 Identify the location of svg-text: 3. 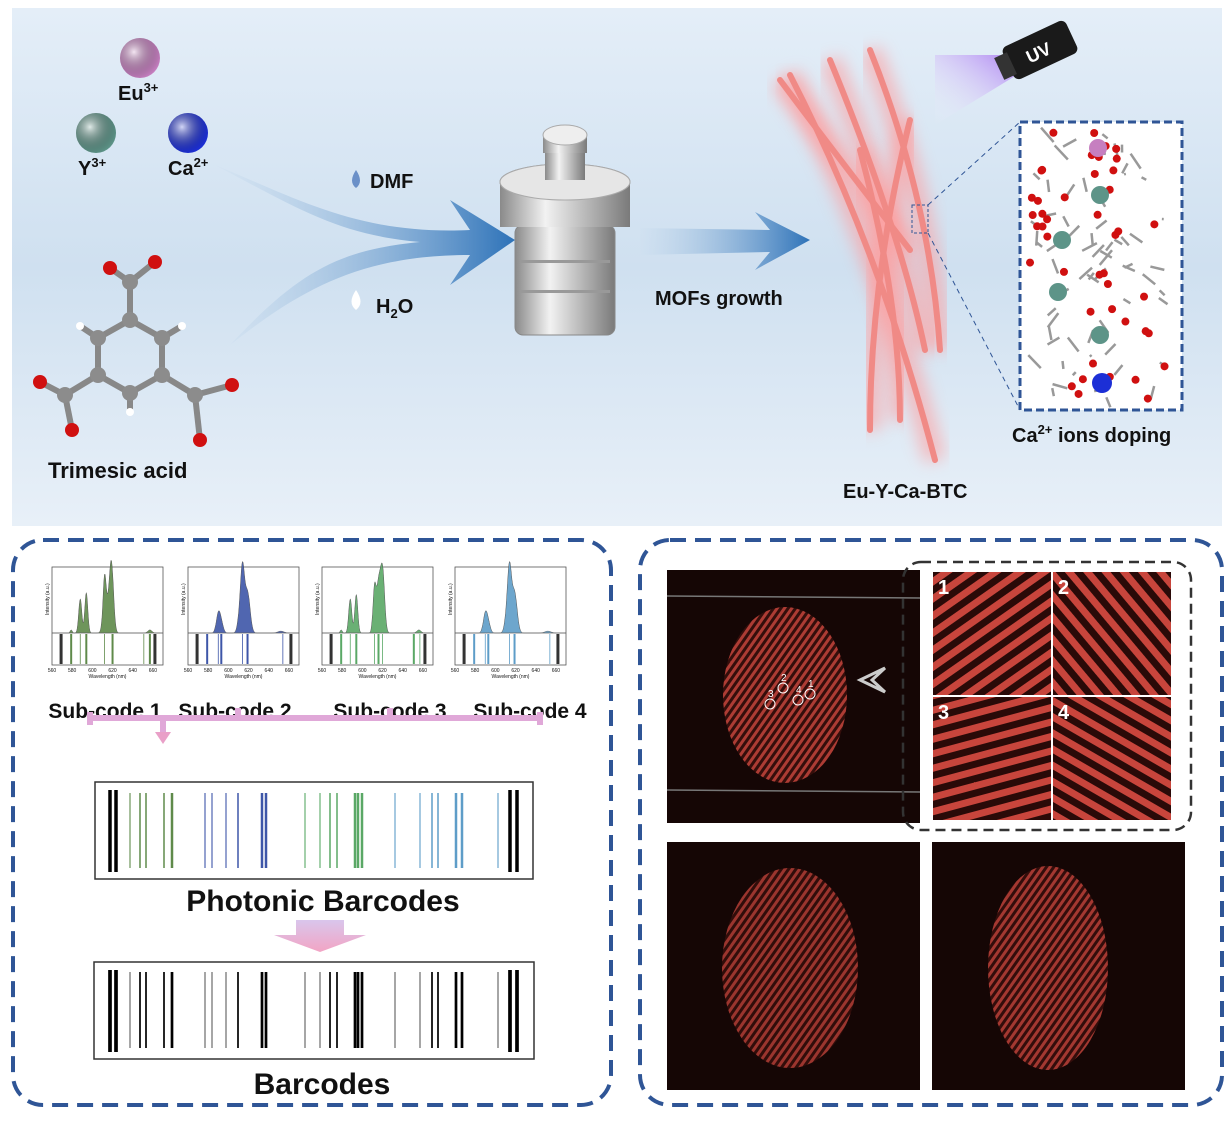
(771, 694).